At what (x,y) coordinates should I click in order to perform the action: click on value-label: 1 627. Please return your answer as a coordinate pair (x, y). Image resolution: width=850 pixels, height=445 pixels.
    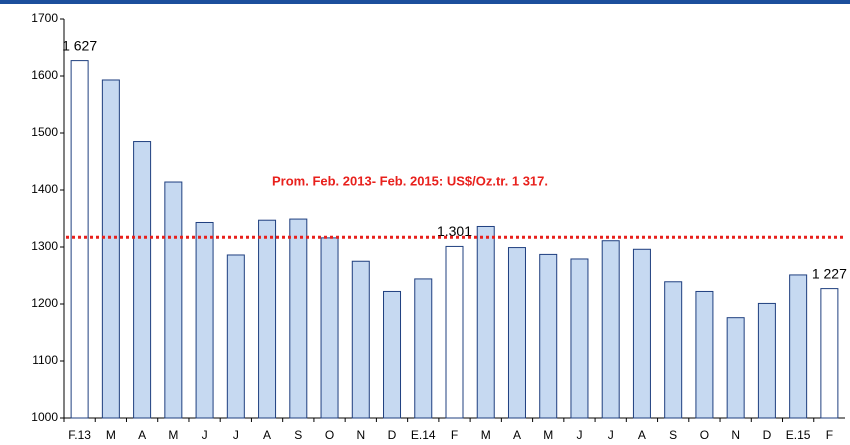
    Looking at the image, I should click on (79, 45).